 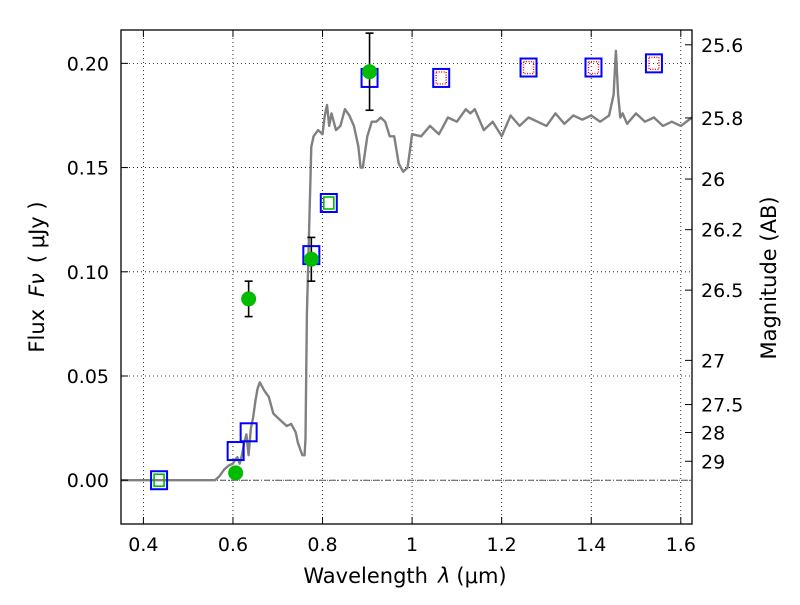 I want to click on x-tick-label: 0.4, so click(x=143, y=545).